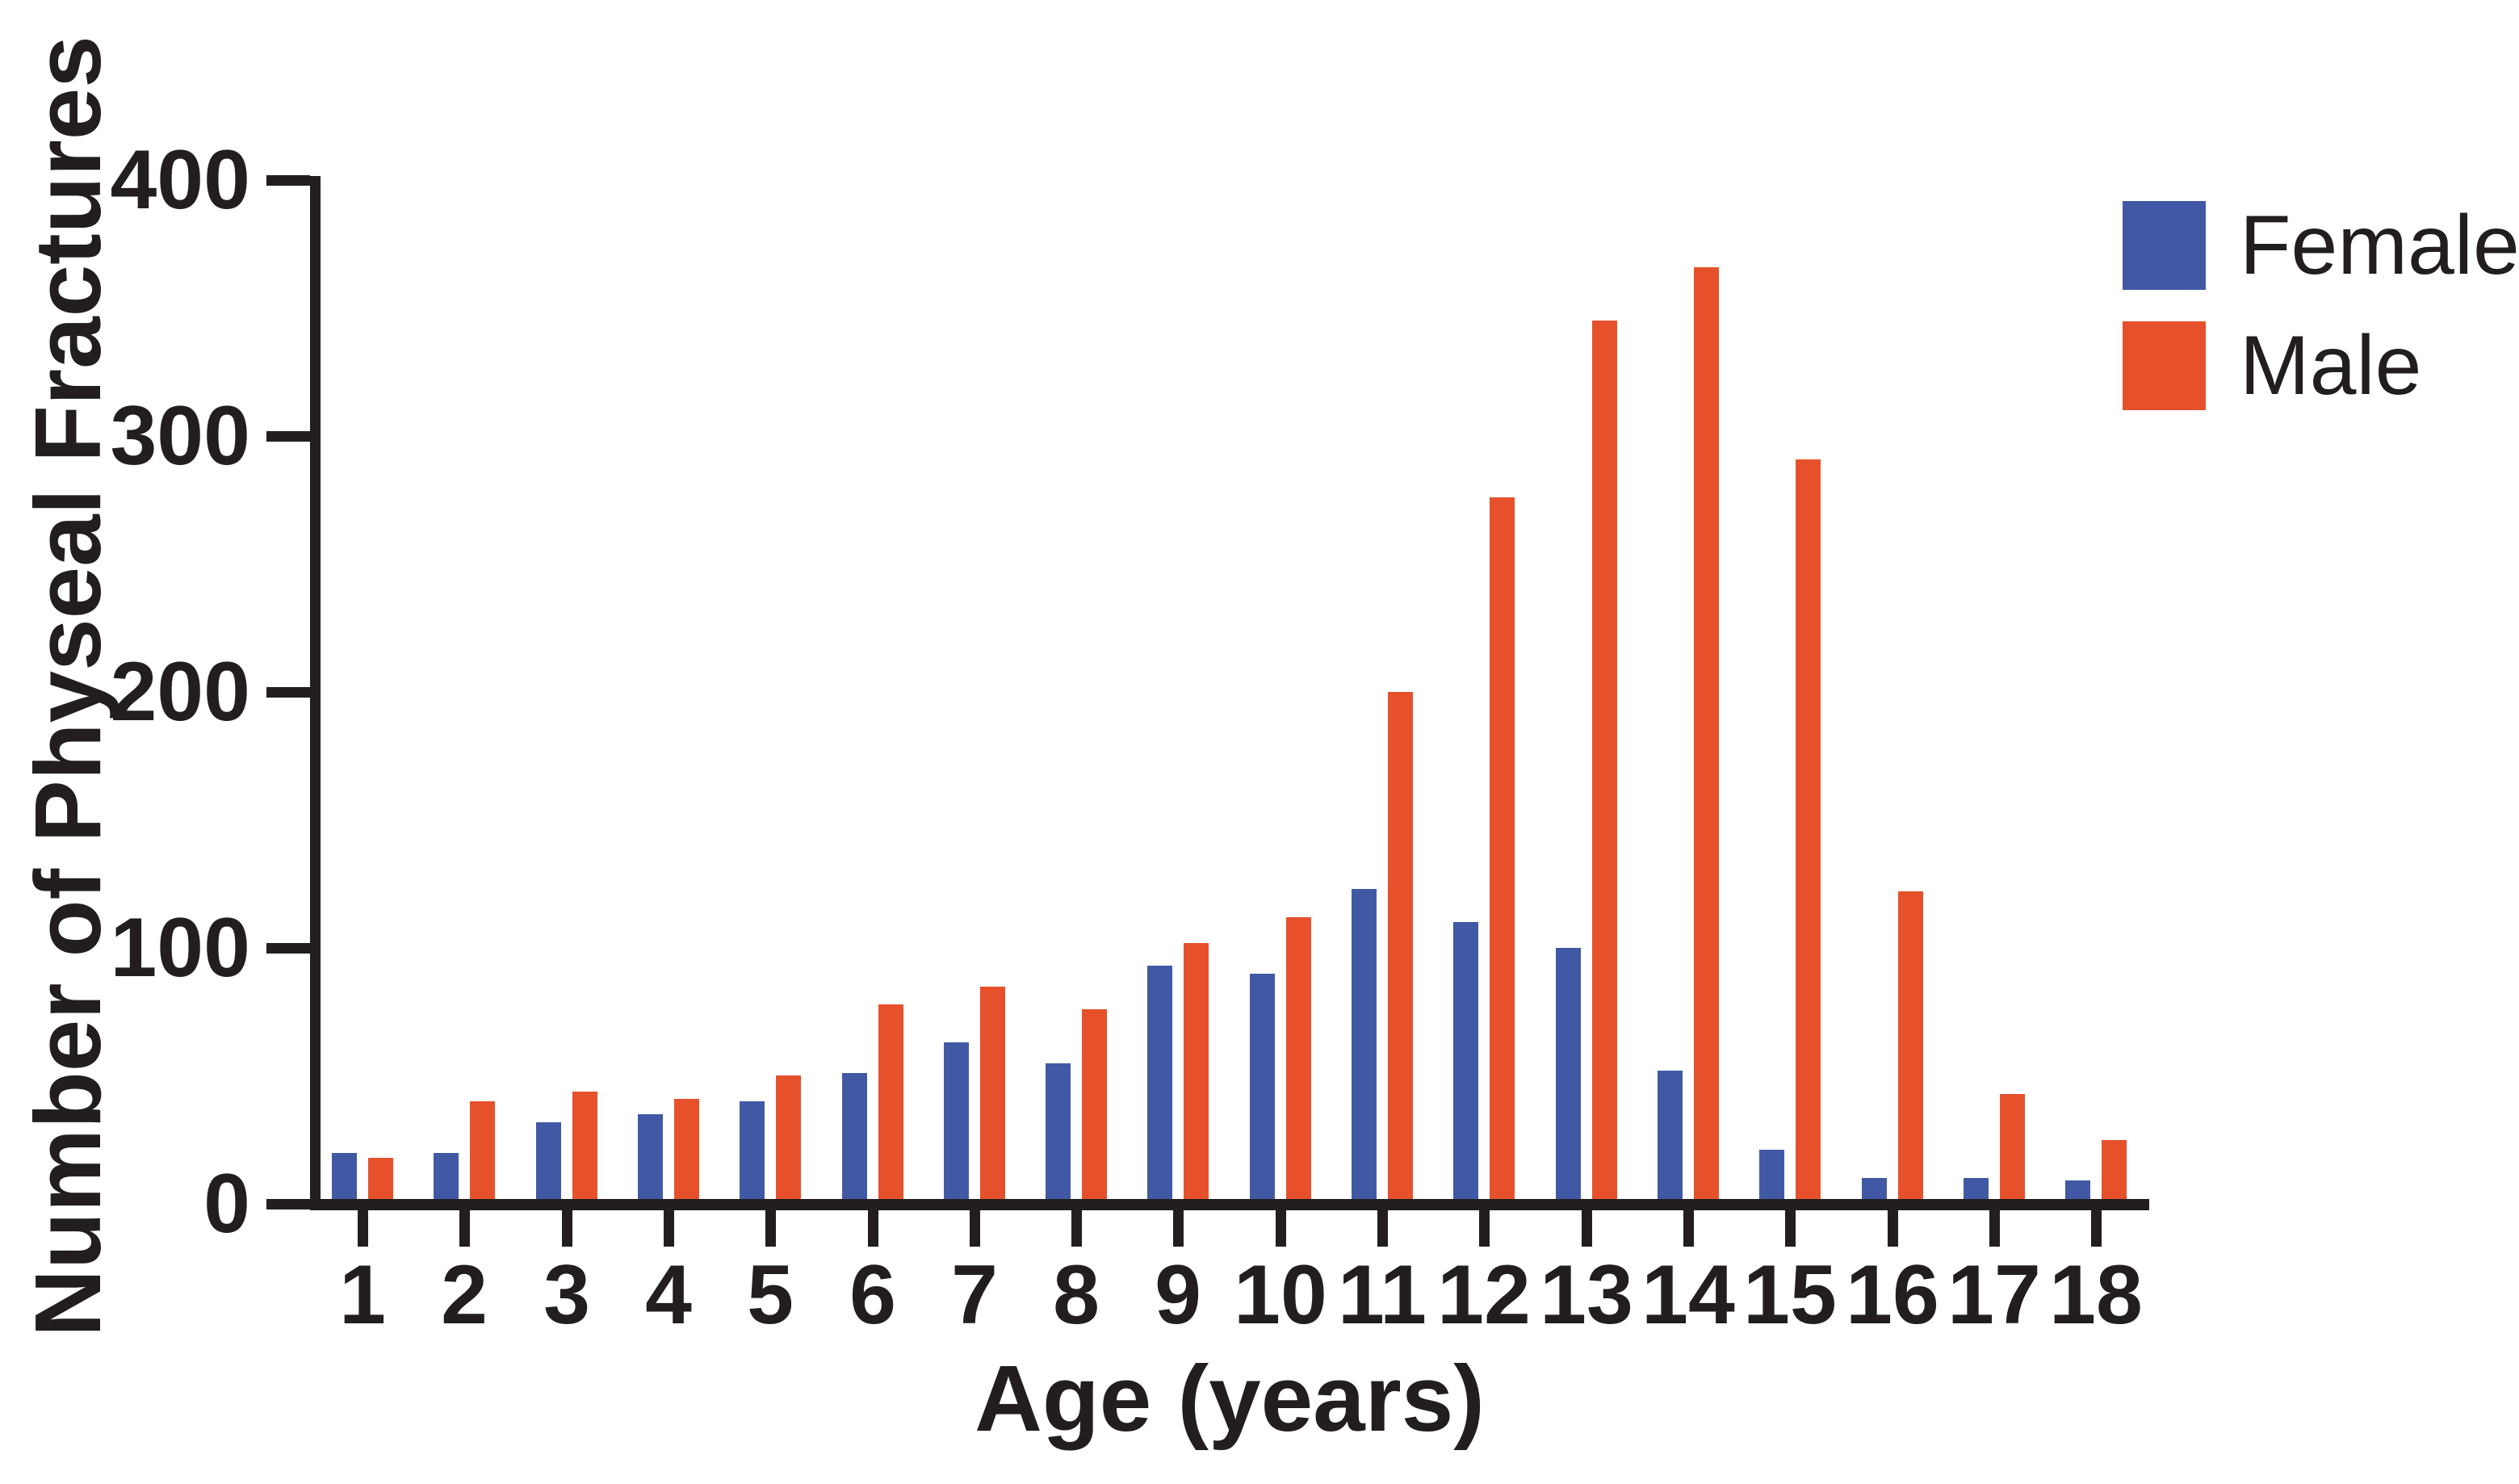 Image resolution: width=2519 pixels, height=1484 pixels. Describe the element at coordinates (1893, 1295) in the screenshot. I see `x-tick-label: 16` at that location.